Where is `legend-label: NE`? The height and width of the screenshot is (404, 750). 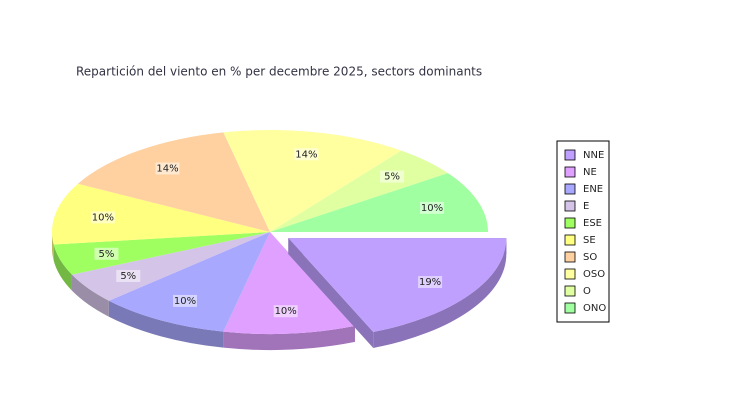
legend-label: NE is located at coordinates (590, 172).